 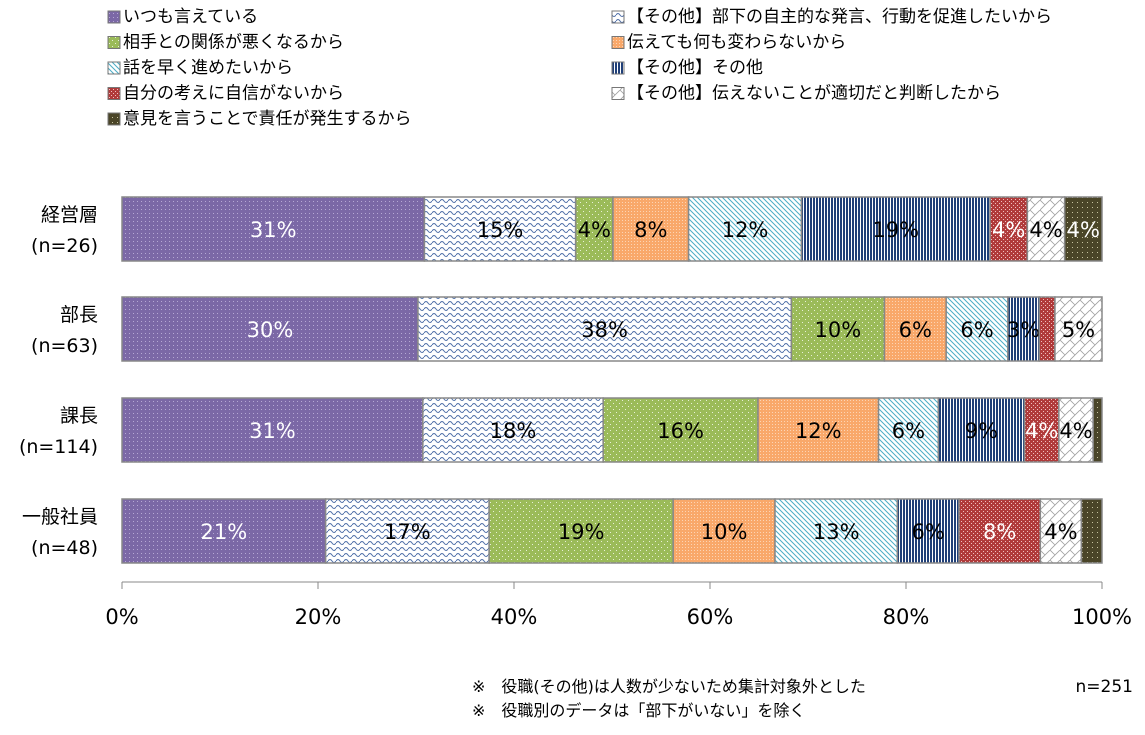 What do you see at coordinates (736, 43) in the screenshot?
I see `legend-label: 伝えても何も変わらないから` at bounding box center [736, 43].